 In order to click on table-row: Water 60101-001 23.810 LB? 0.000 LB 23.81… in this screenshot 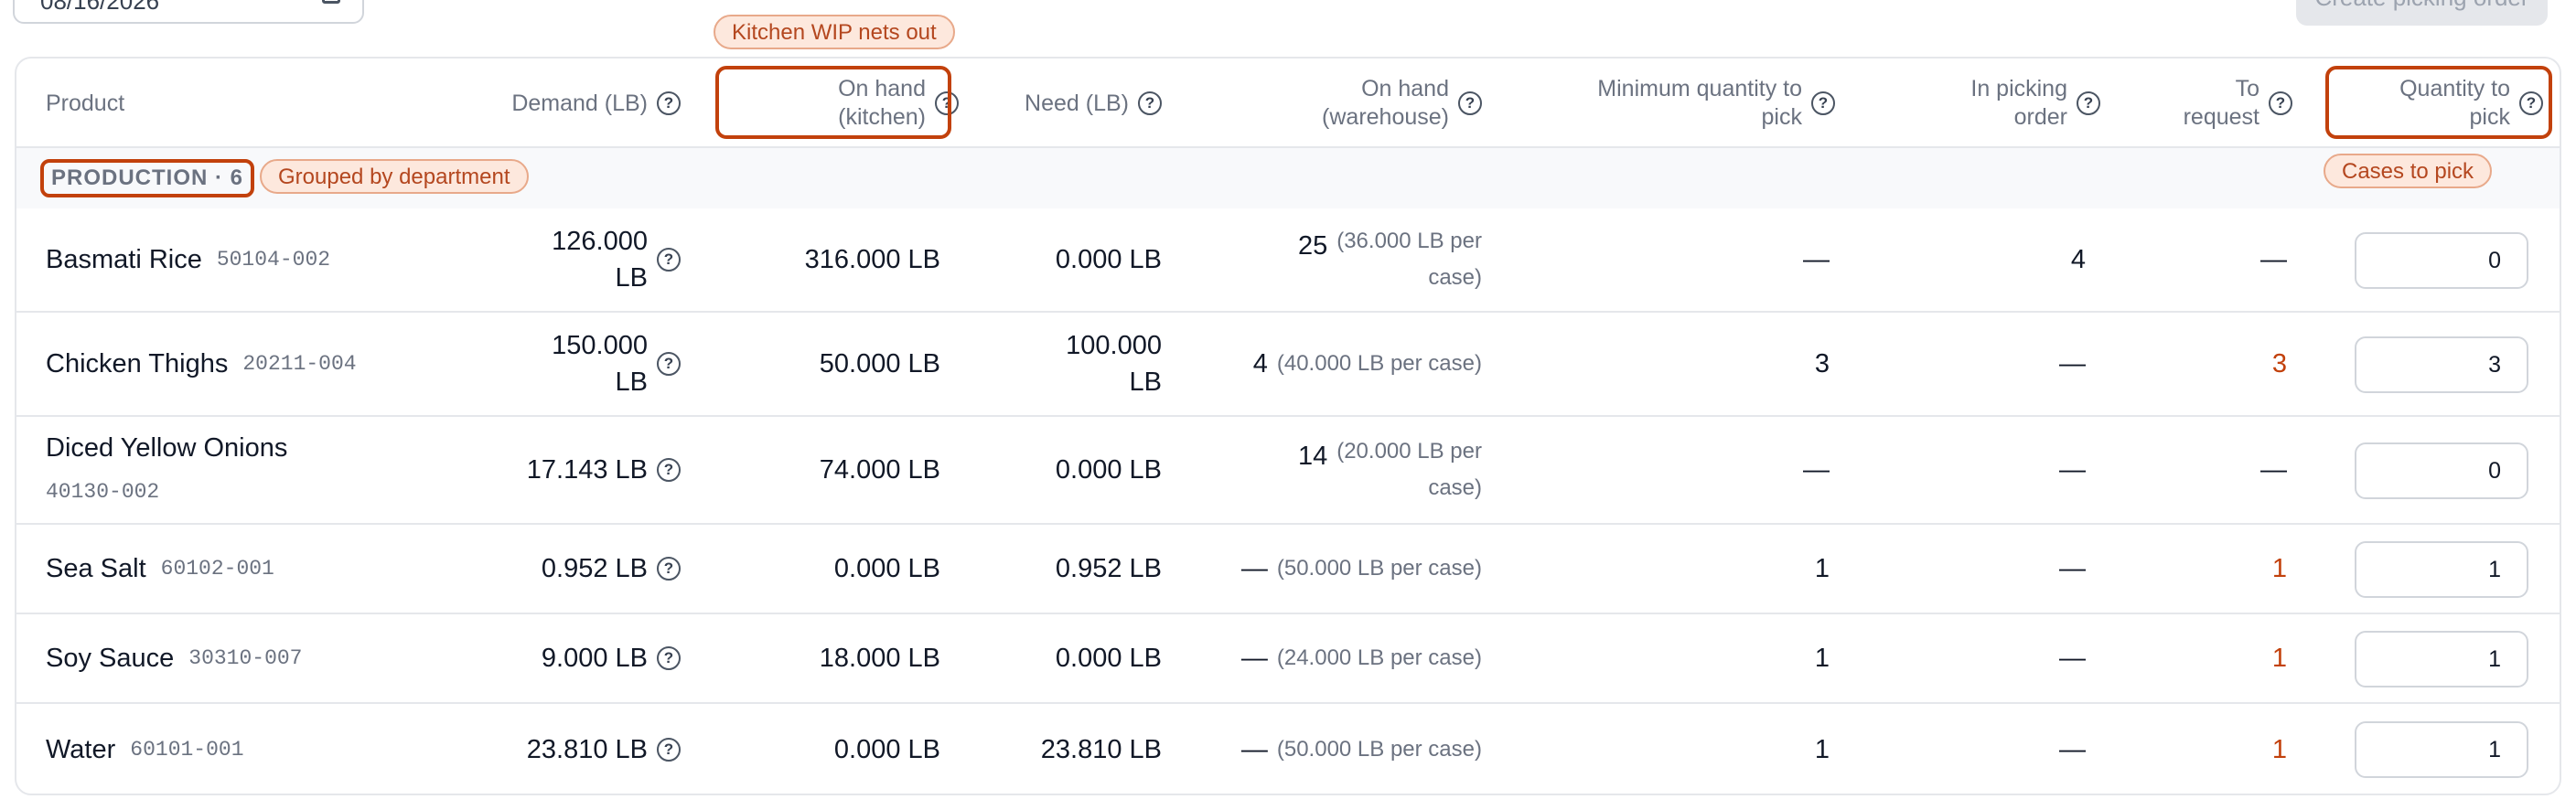, I will do `click(1288, 749)`.